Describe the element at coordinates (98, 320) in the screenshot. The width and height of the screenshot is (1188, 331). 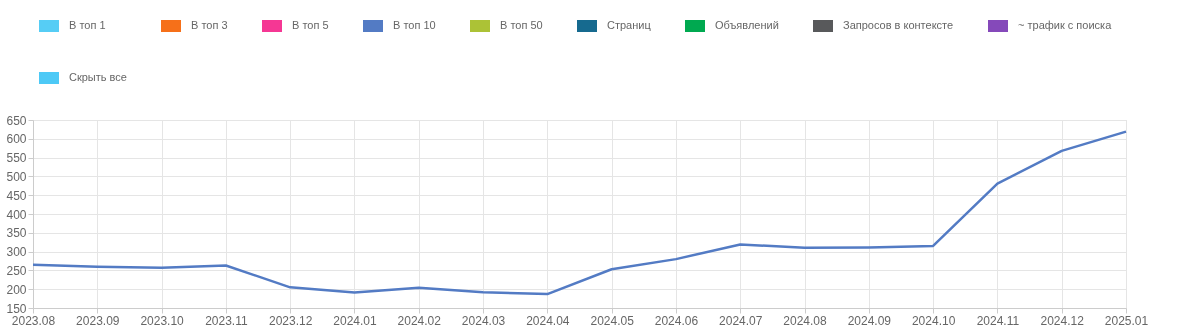
I see `x-tick-label: 2023.09` at that location.